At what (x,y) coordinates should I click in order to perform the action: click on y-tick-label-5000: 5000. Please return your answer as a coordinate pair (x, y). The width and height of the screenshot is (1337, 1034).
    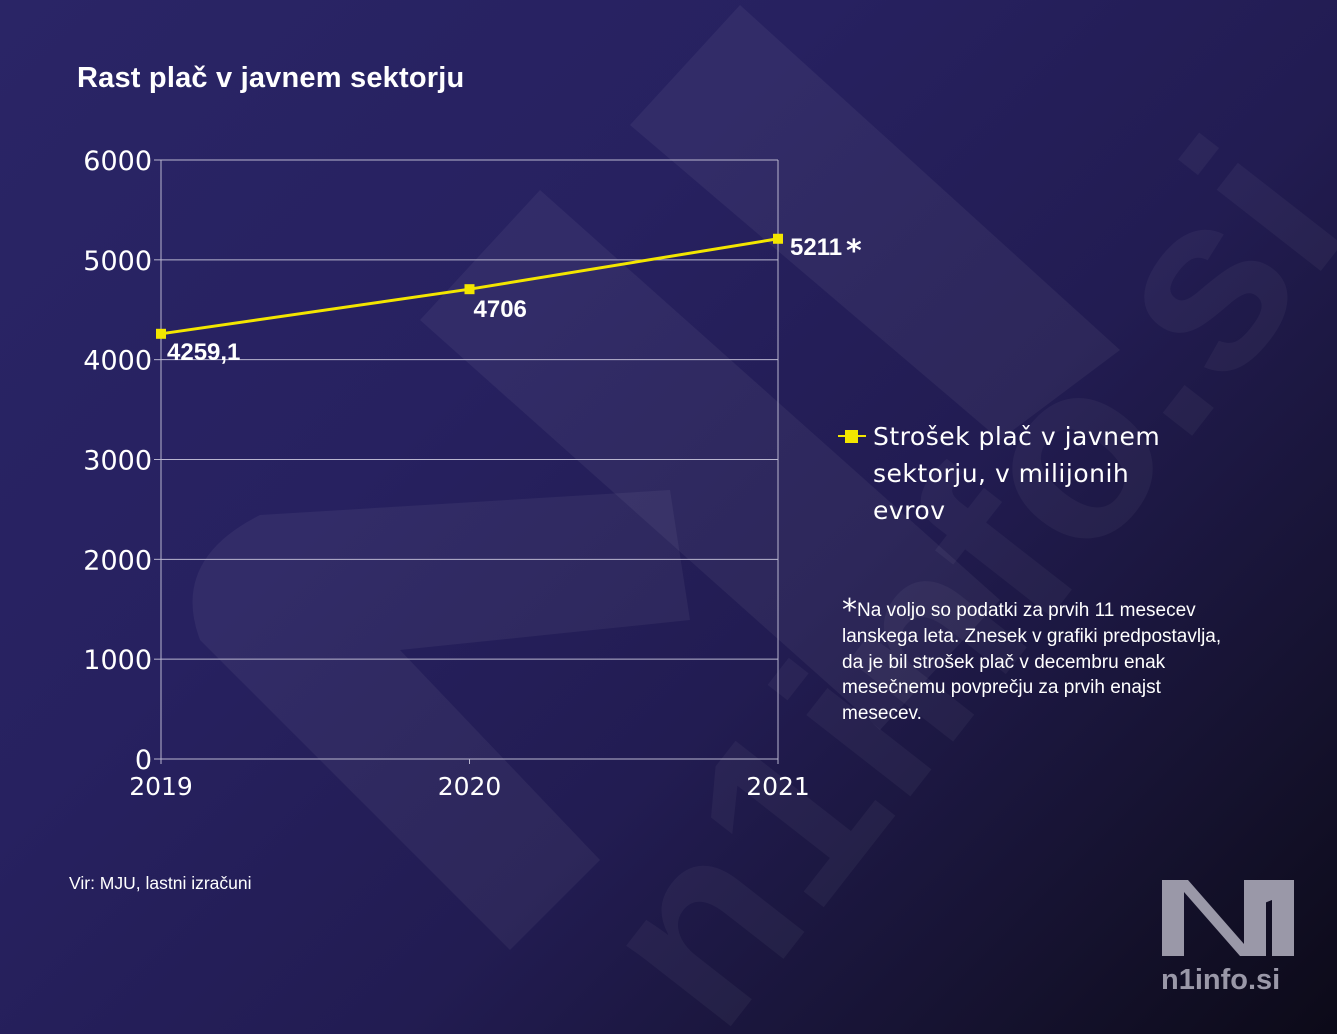
    Looking at the image, I should click on (117, 261).